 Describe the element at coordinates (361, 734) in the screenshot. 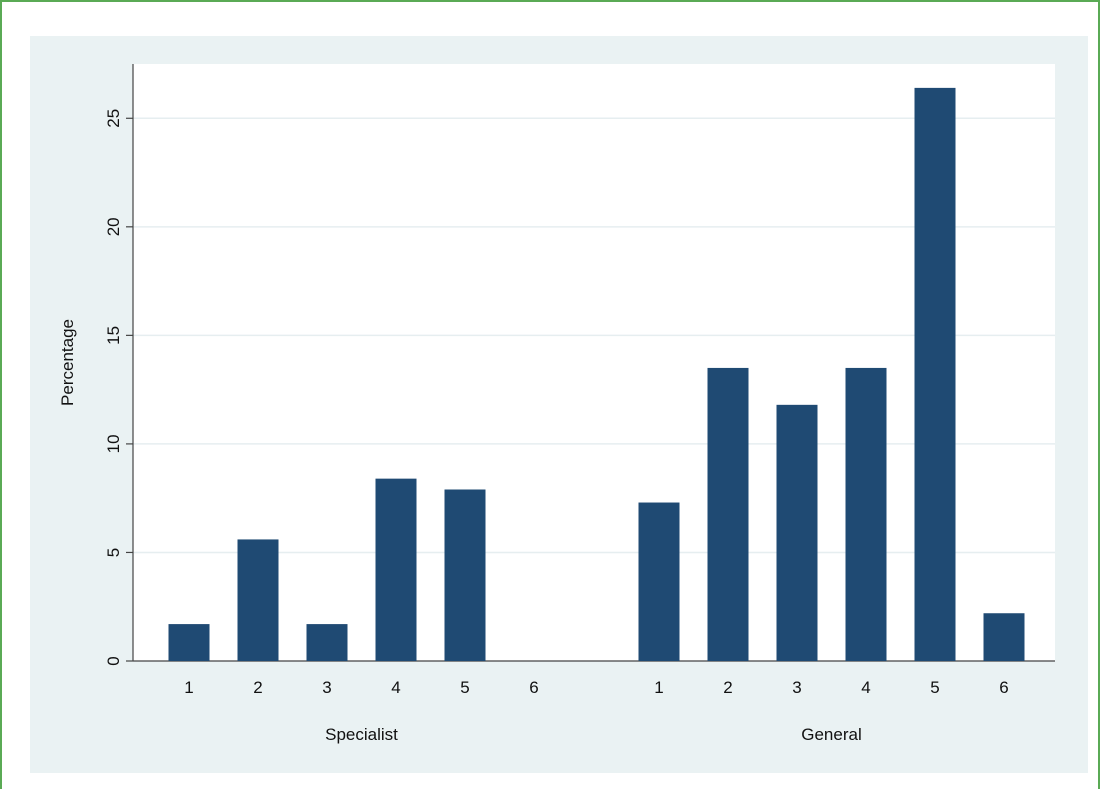

I see `group-label-specialist: Specialist` at that location.